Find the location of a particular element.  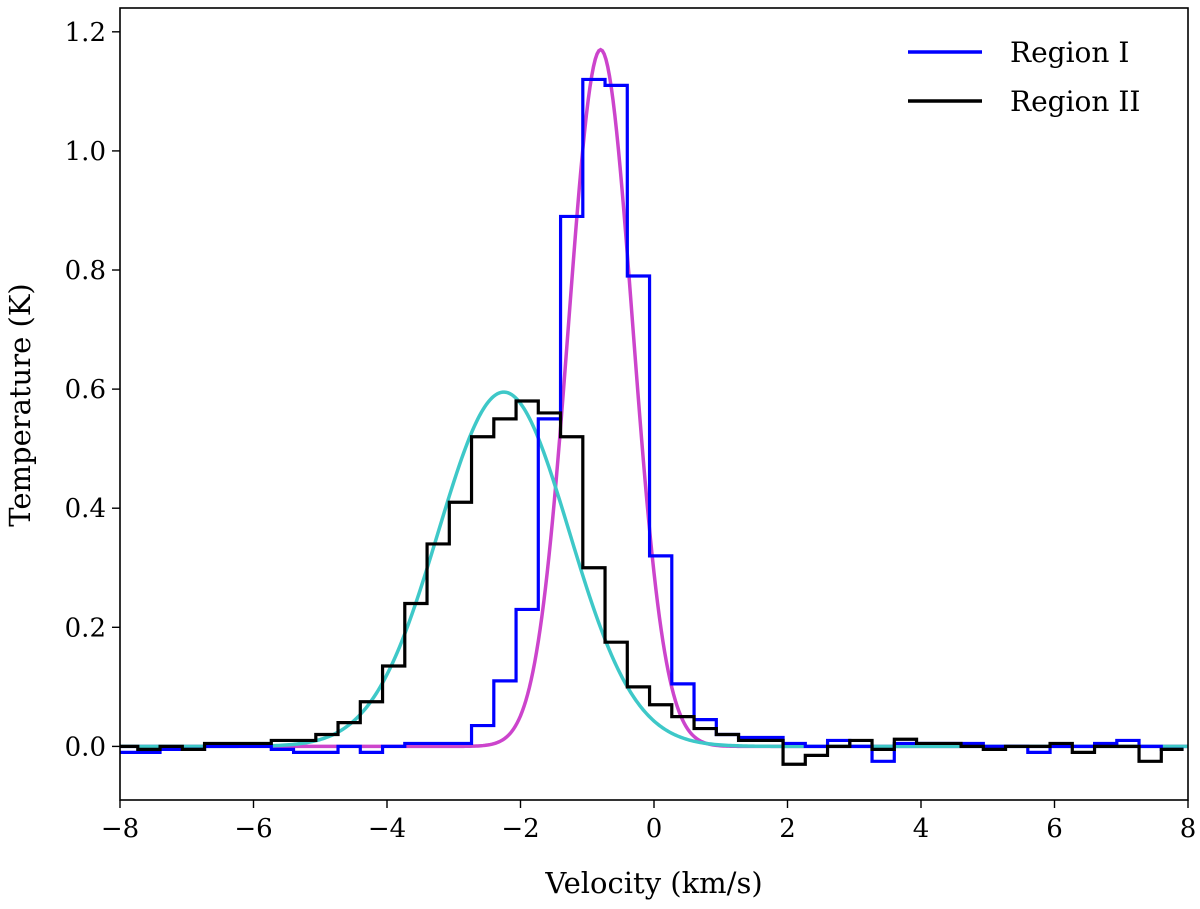

legend-label-region-ii: Region II is located at coordinates (1075, 101).